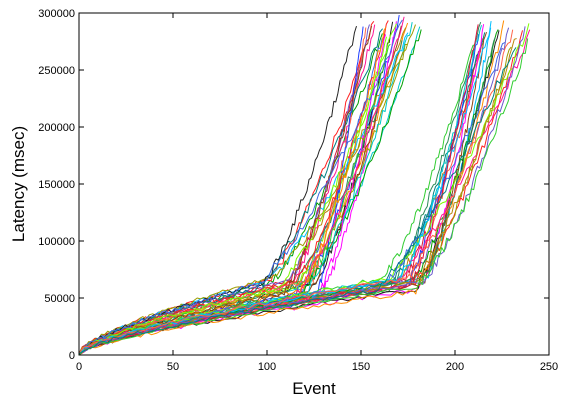  What do you see at coordinates (455, 367) in the screenshot?
I see `x-tick-label: 200` at bounding box center [455, 367].